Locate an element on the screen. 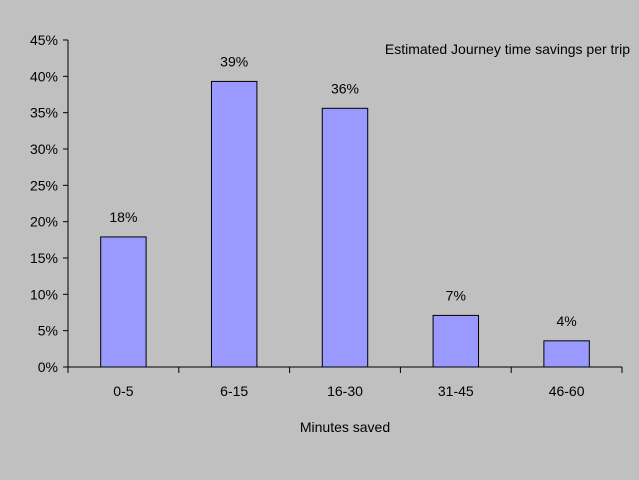  y-tick-label: 20% is located at coordinates (44, 222).